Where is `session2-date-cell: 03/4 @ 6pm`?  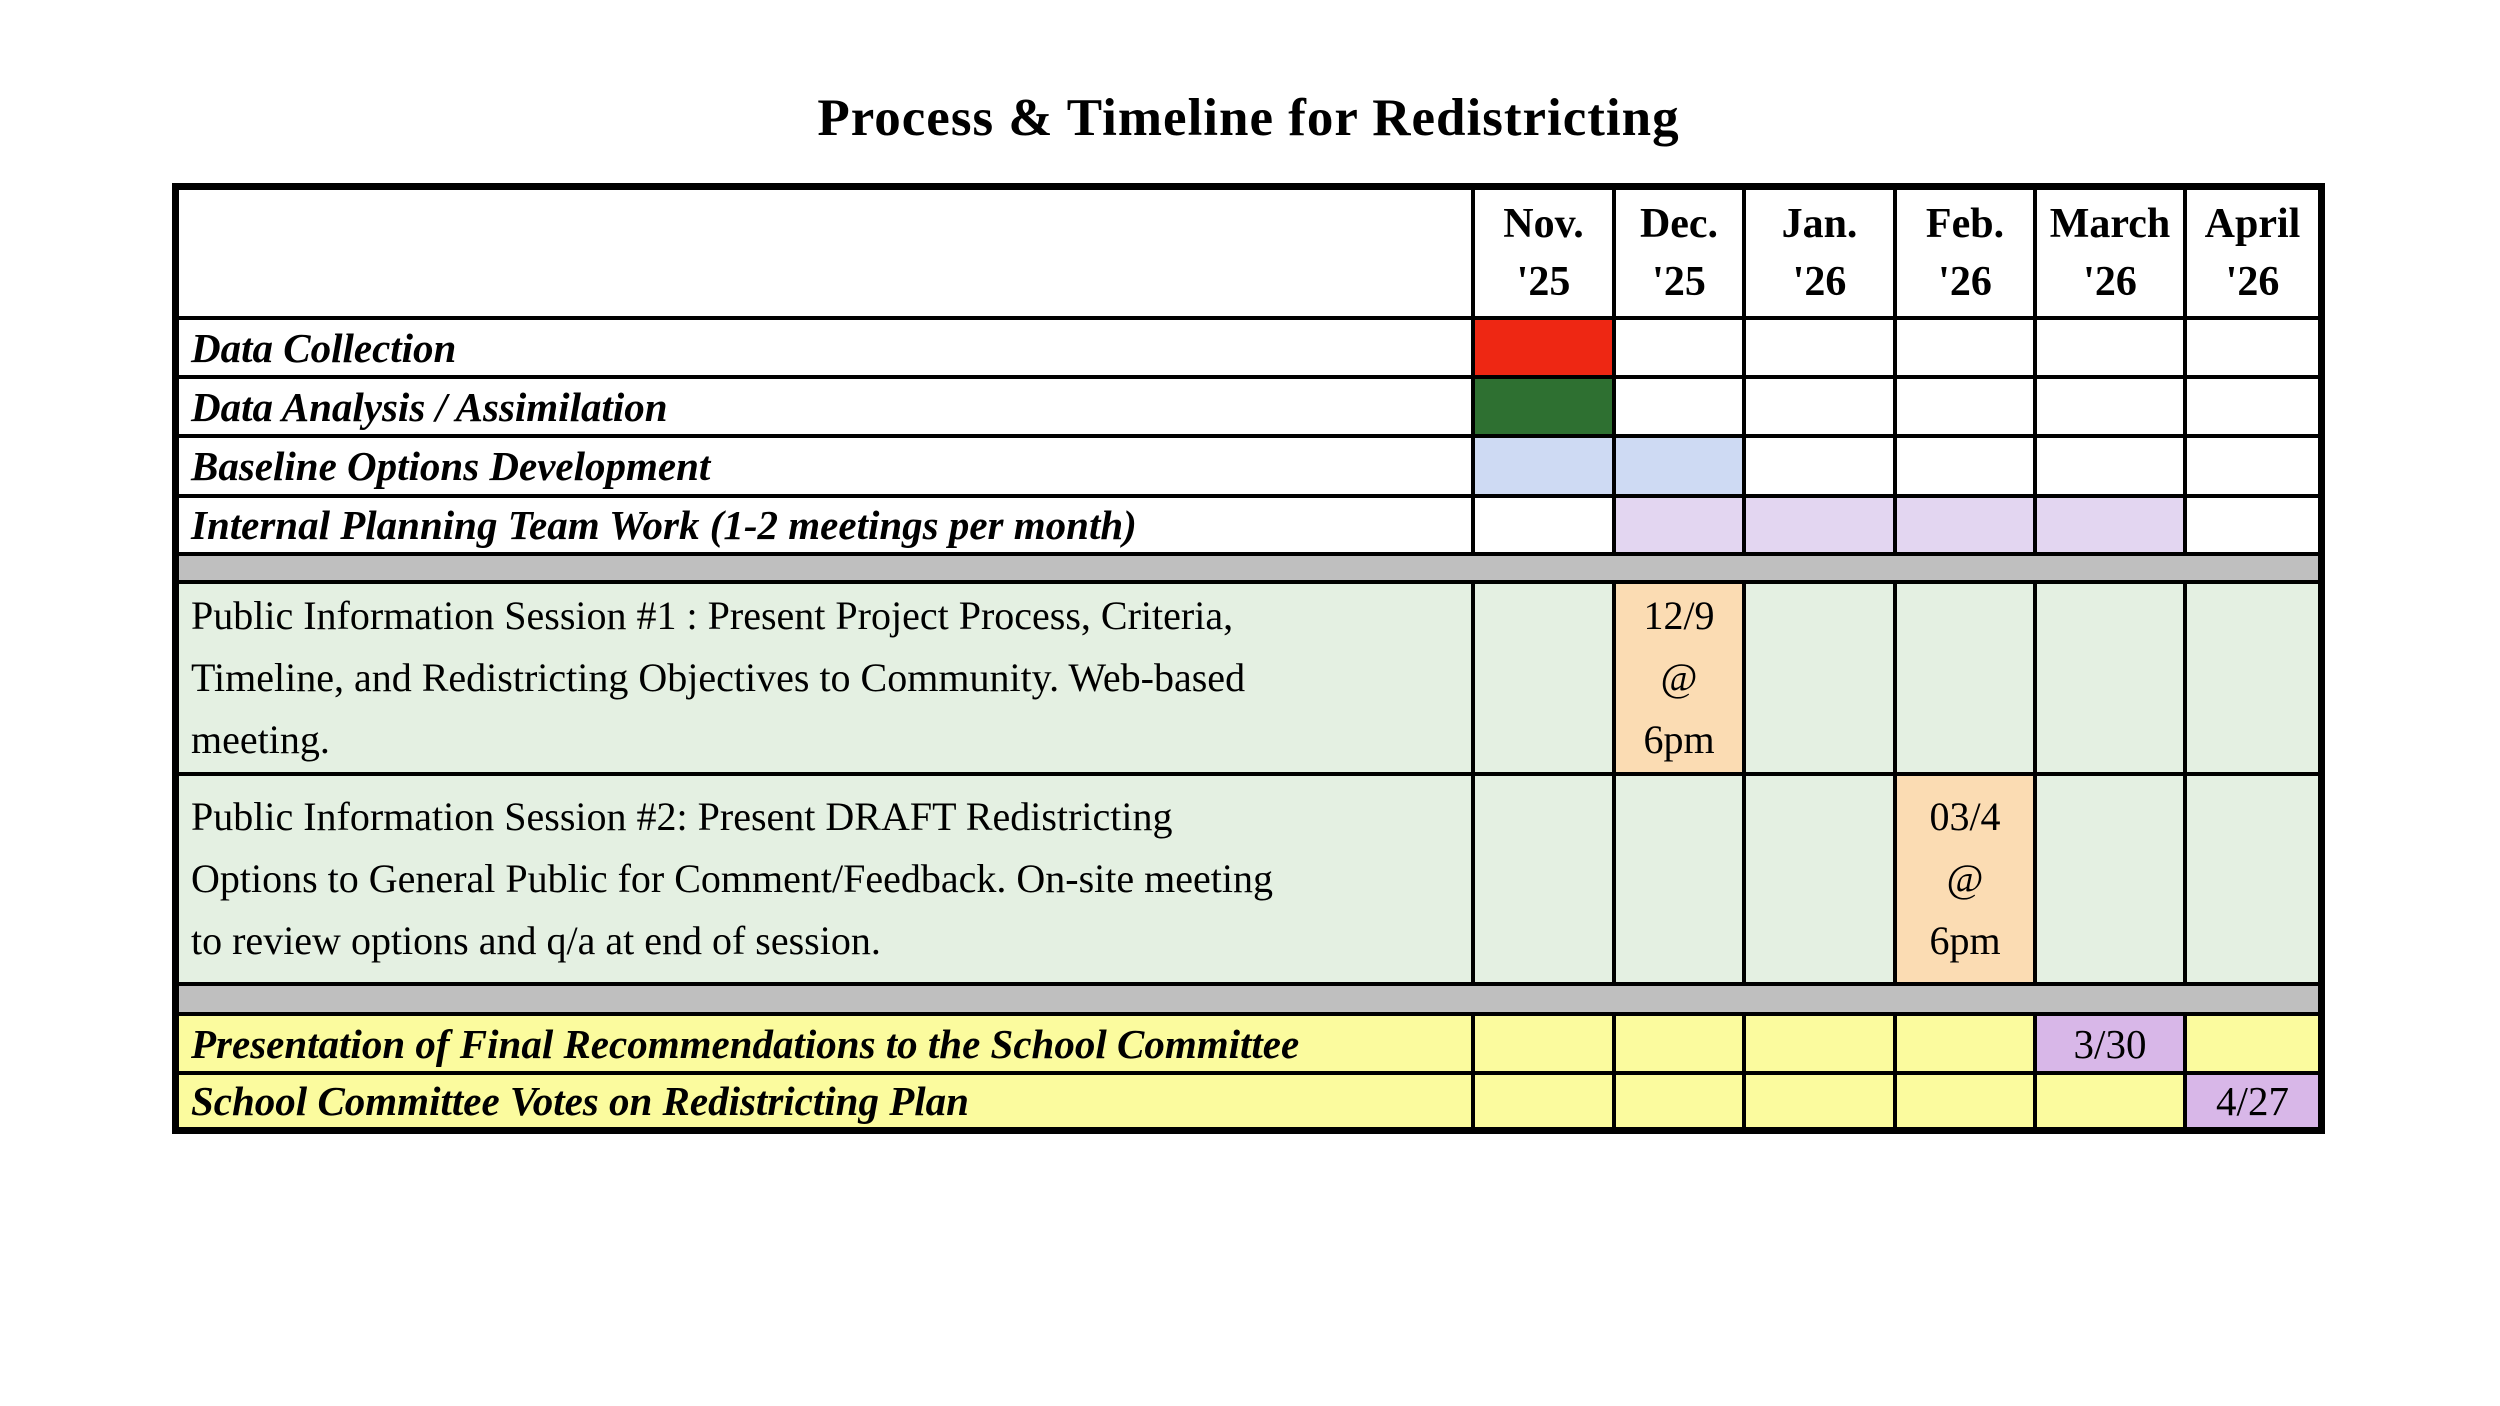
session2-date-cell: 03/4 @ 6pm is located at coordinates (1965, 879).